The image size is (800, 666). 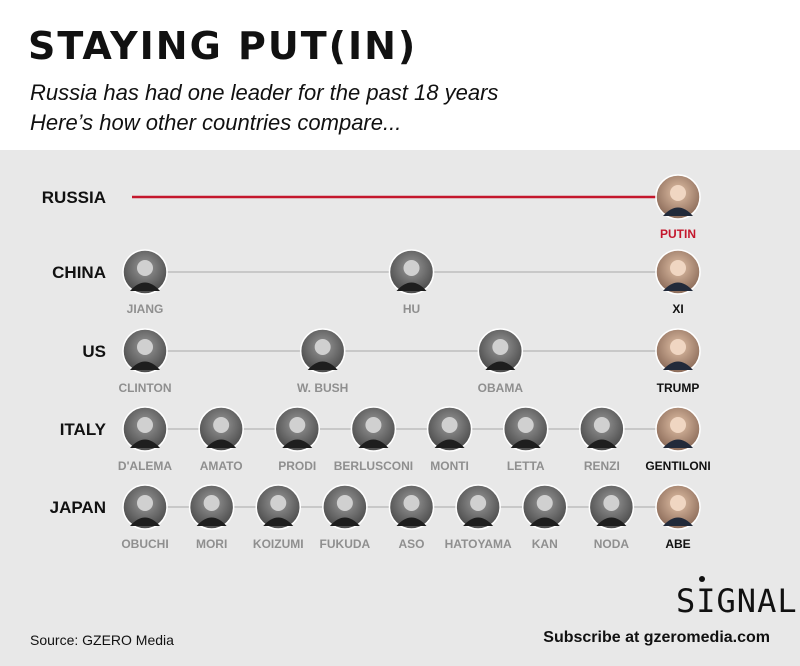 I want to click on leader-label-hu: HU, so click(x=411, y=309).